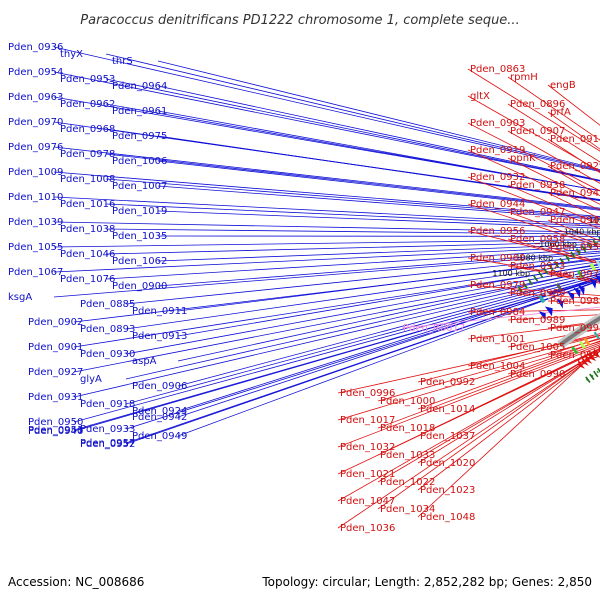 The height and width of the screenshot is (600, 600). What do you see at coordinates (139, 286) in the screenshot?
I see `left-gene-label: Pden_0900` at bounding box center [139, 286].